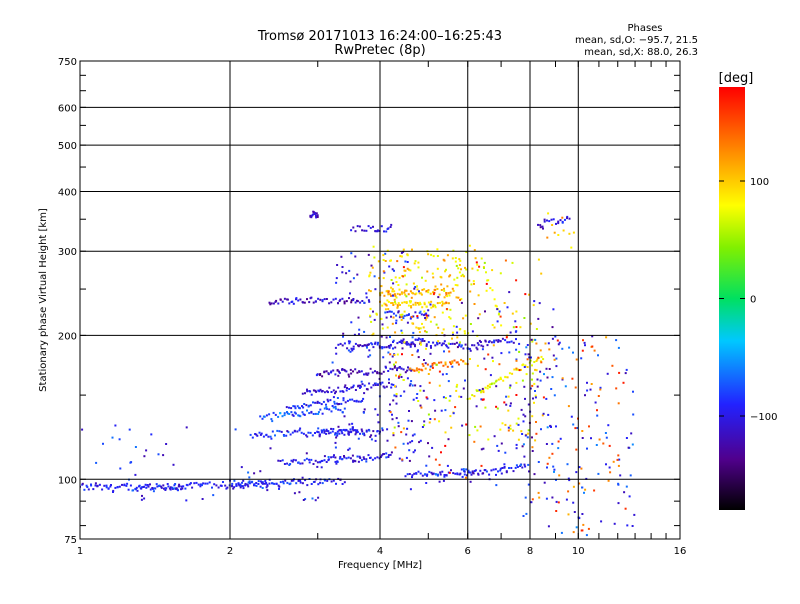  Describe the element at coordinates (641, 52) in the screenshot. I see `stats-x-line: mean, sd,X: 88.0, 26.3` at that location.